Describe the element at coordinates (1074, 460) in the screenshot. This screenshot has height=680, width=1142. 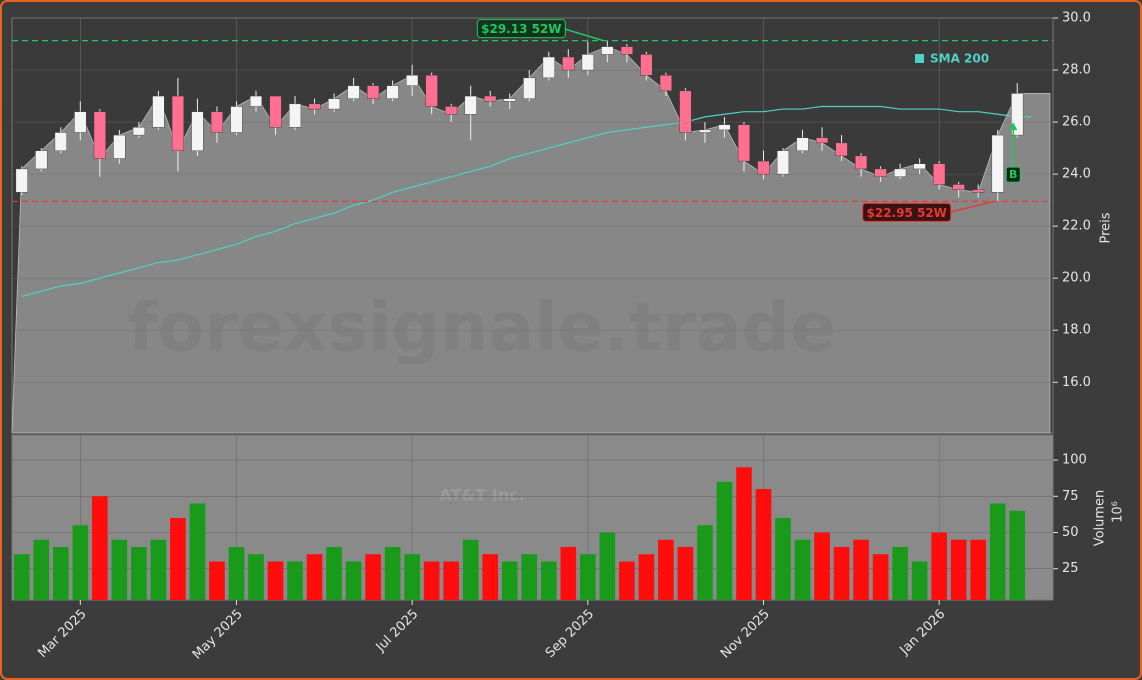
I see `y-tick-label: 100` at that location.